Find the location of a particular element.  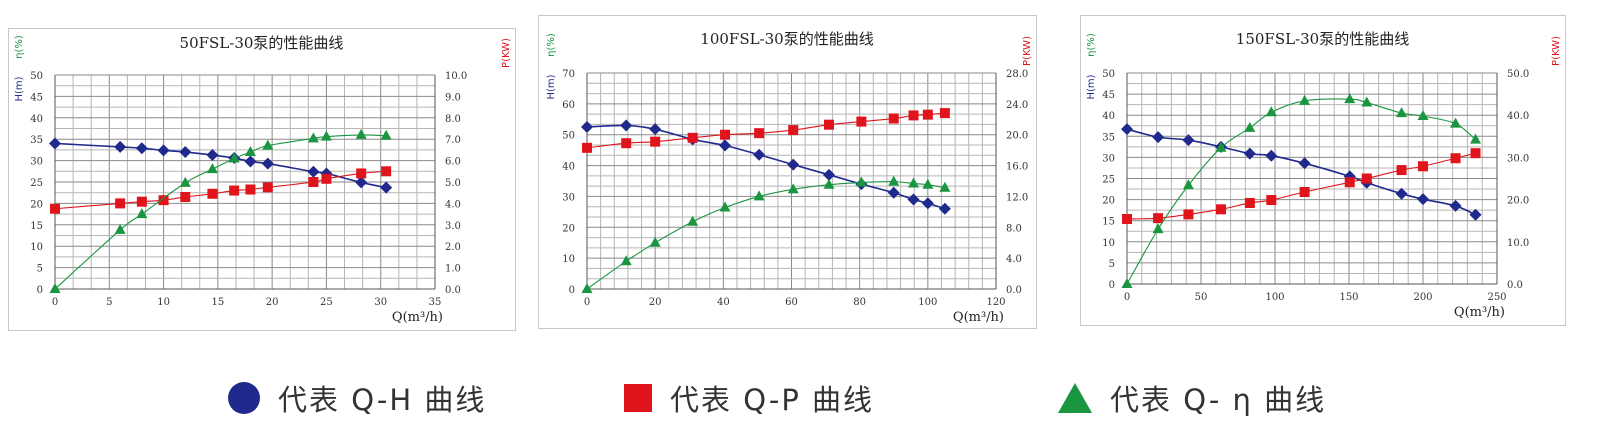

legend-label: 代表 Q-H 曲线 is located at coordinates (382, 400).